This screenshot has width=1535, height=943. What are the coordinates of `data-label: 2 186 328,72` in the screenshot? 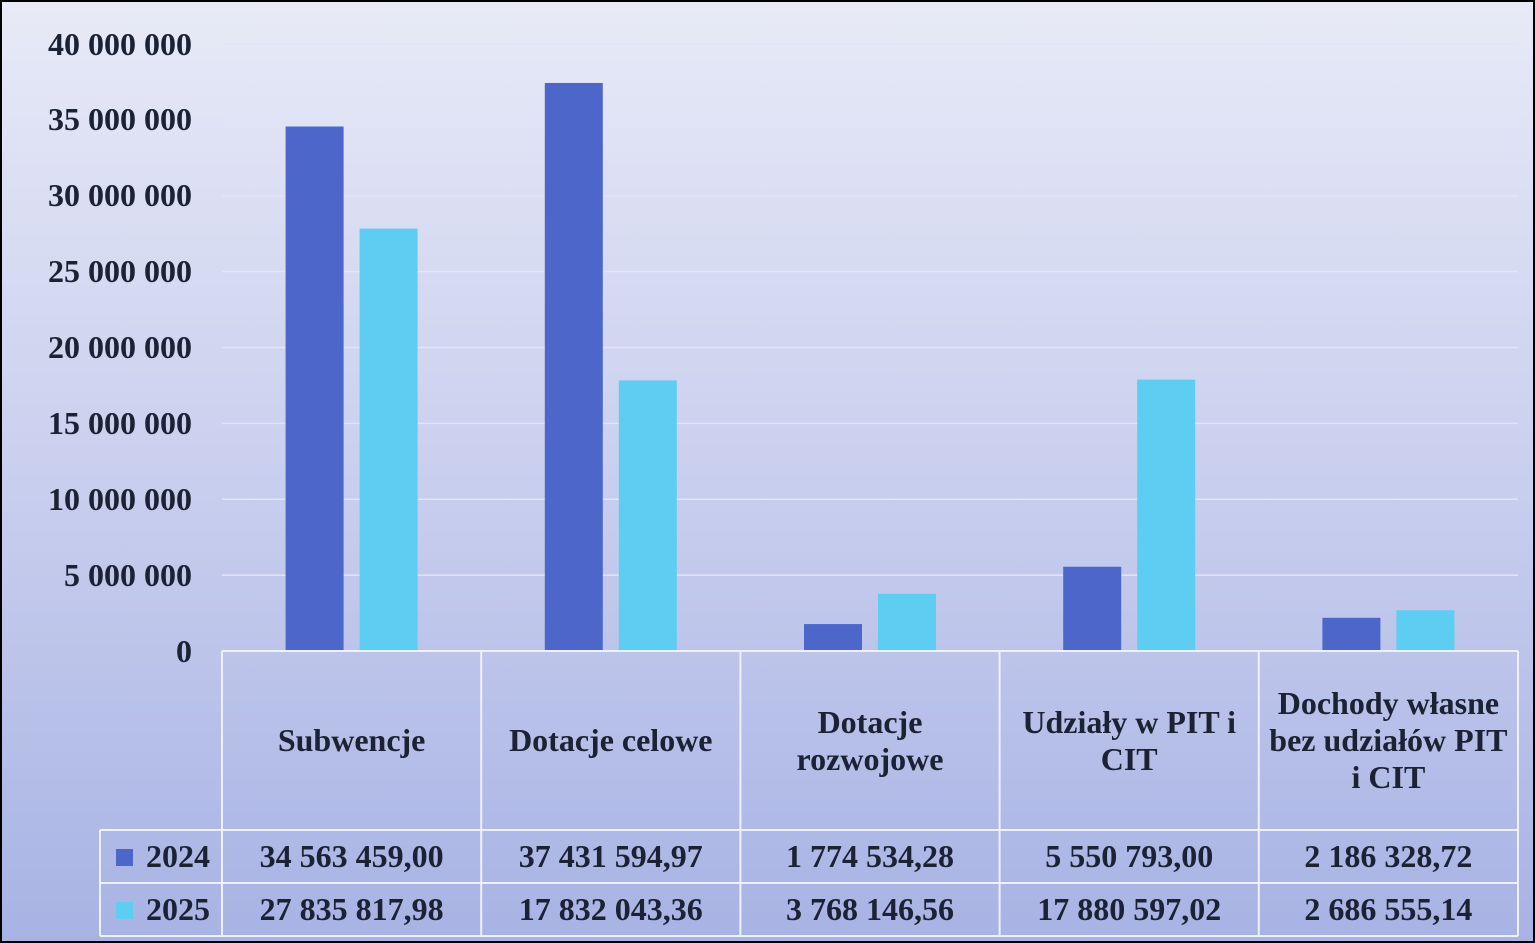 It's located at (1388, 856).